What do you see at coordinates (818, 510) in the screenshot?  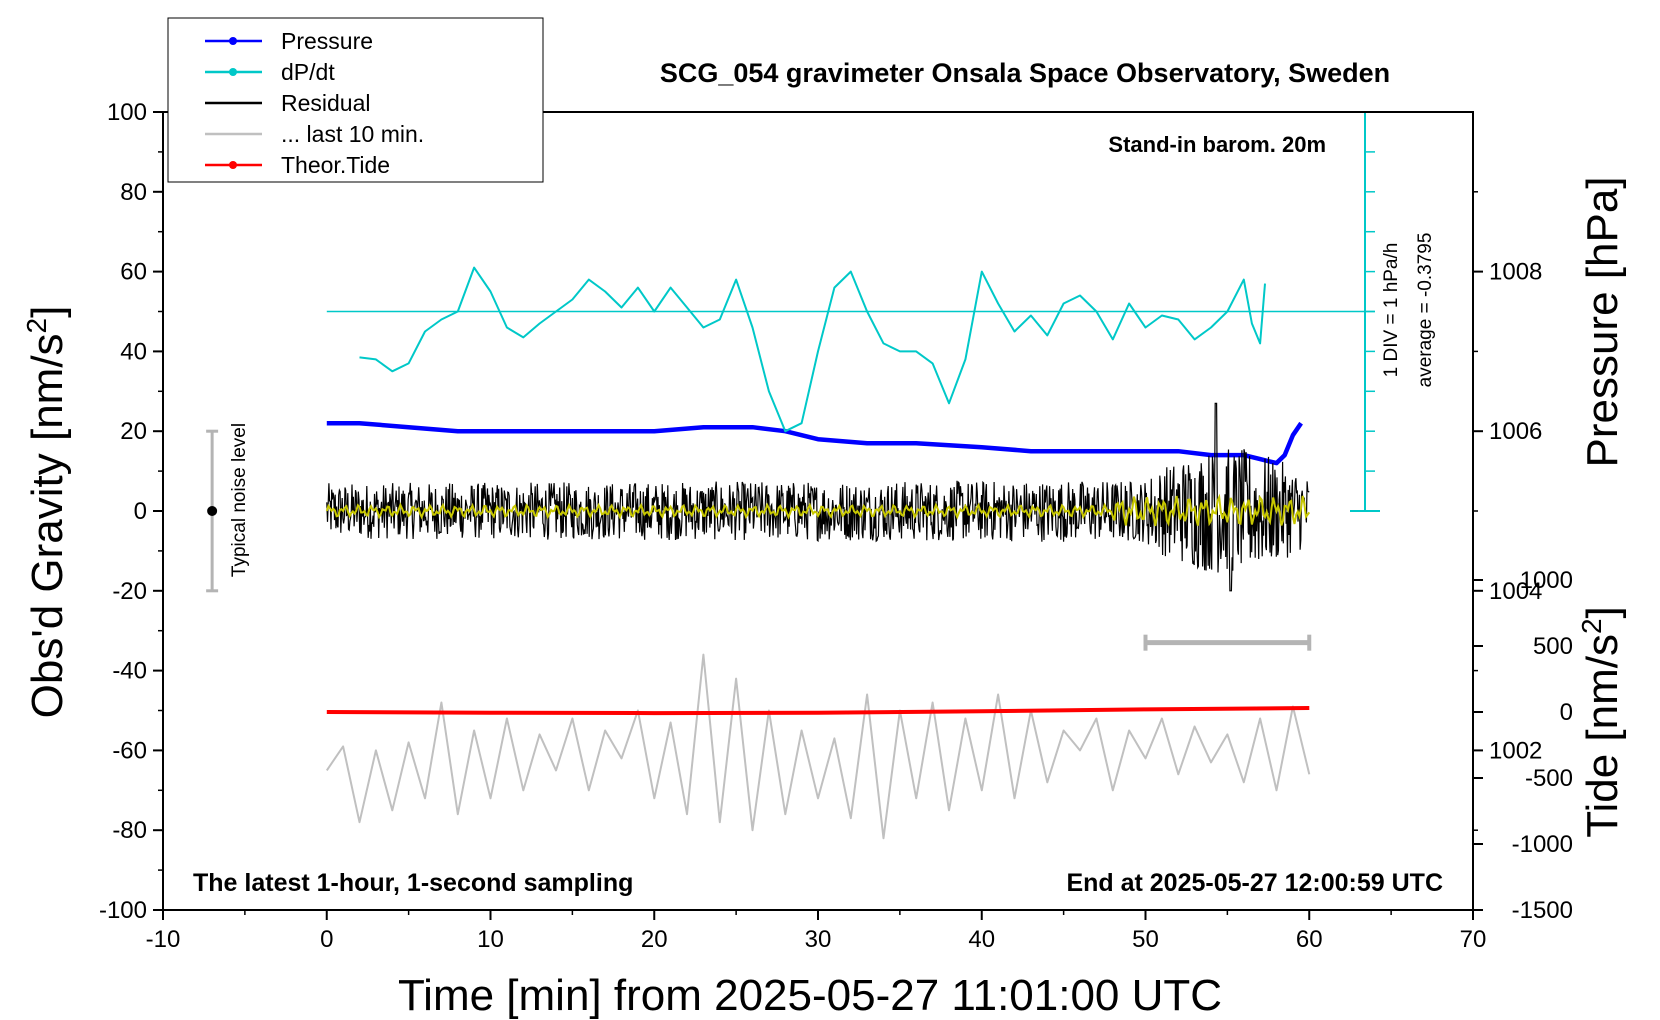 I see `residual-smoothed-series` at bounding box center [818, 510].